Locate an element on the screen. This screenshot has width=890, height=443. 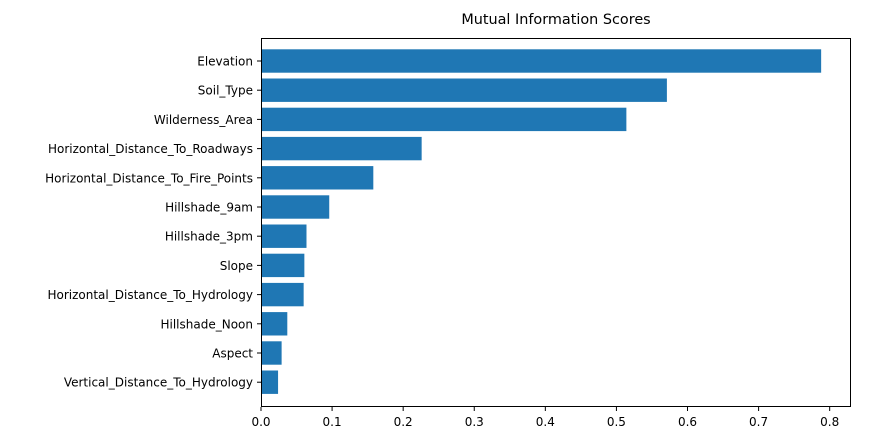
x-tick-label: 0.7 is located at coordinates (758, 422).